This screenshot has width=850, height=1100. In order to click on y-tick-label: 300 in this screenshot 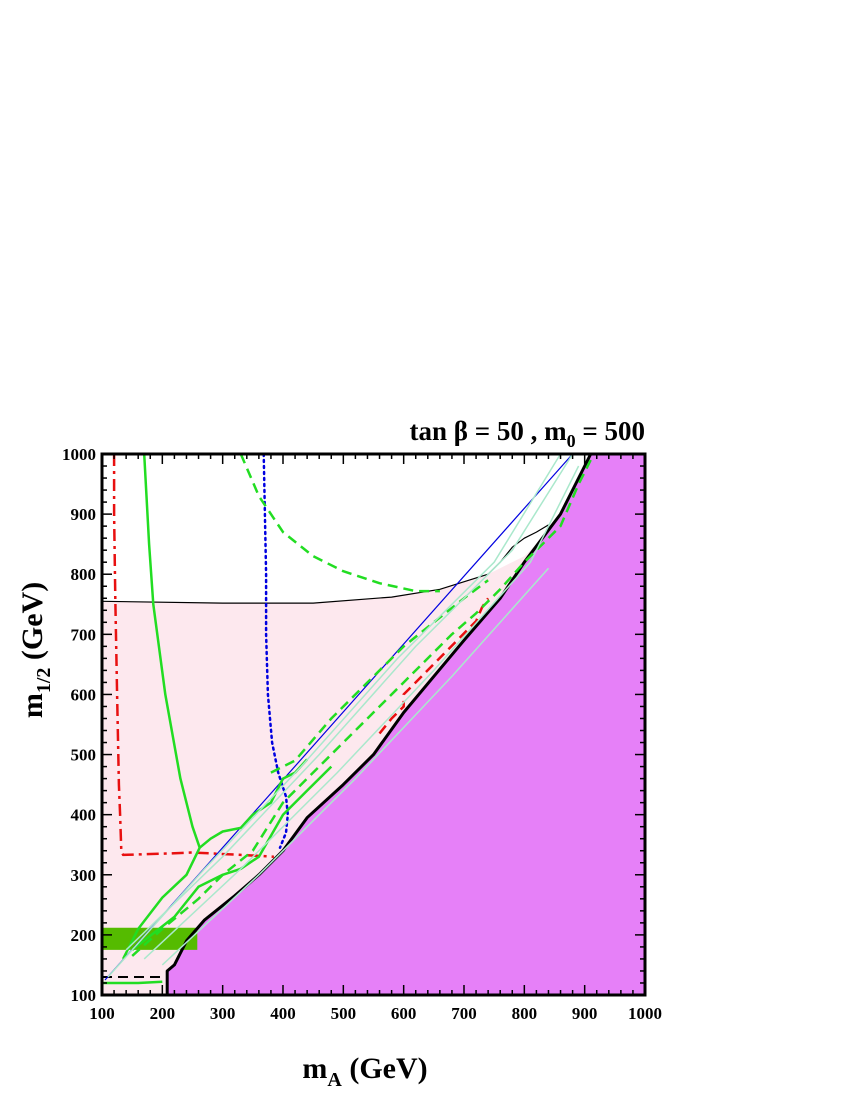, I will do `click(84, 875)`.